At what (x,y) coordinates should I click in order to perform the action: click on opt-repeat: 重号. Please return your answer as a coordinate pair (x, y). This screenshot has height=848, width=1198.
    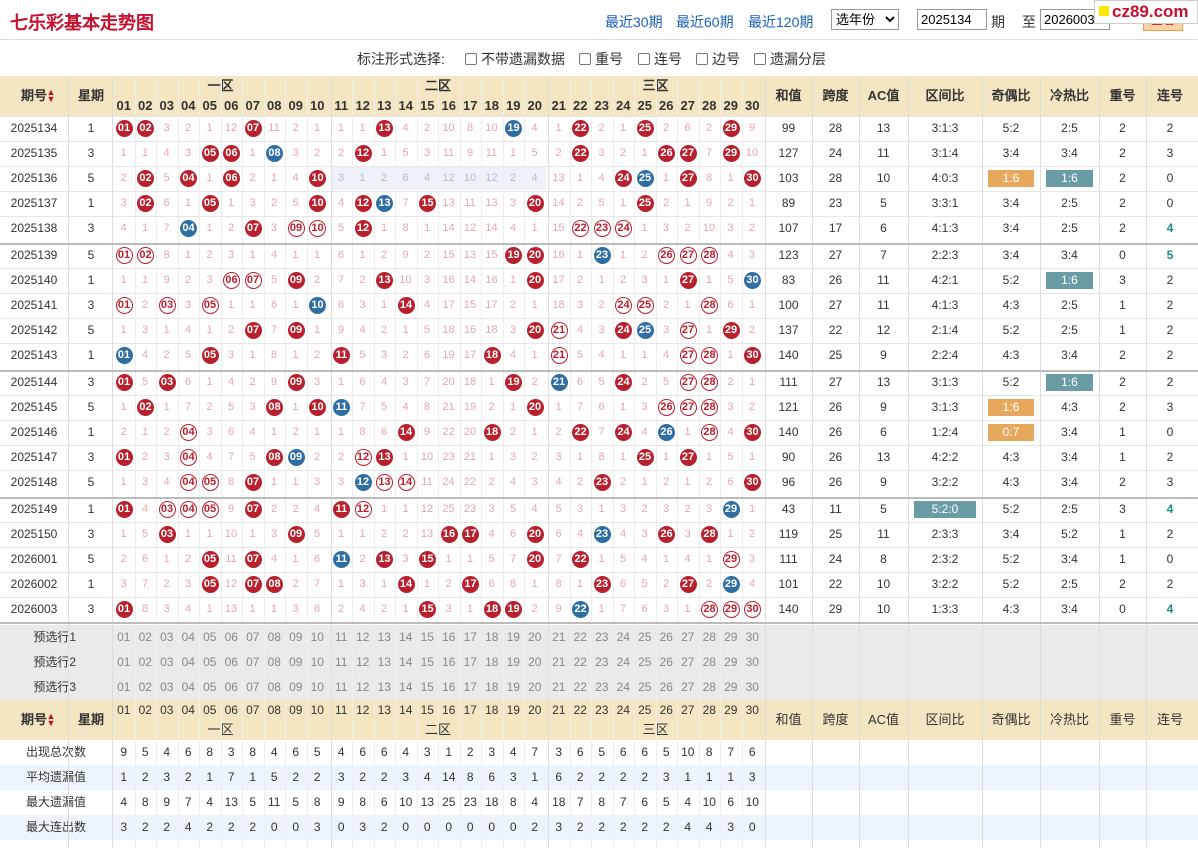
    Looking at the image, I should click on (601, 59).